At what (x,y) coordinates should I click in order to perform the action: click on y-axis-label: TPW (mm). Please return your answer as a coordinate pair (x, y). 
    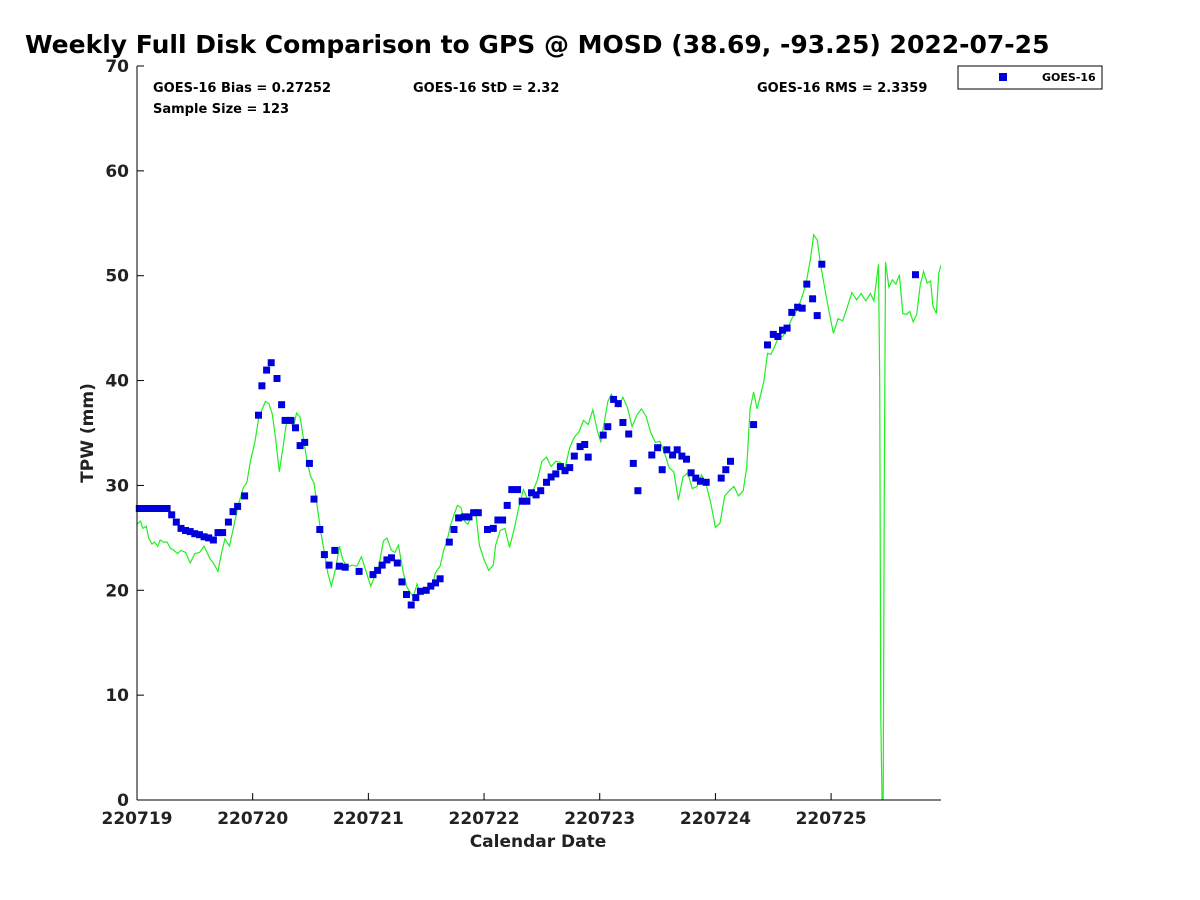
    Looking at the image, I should click on (88, 433).